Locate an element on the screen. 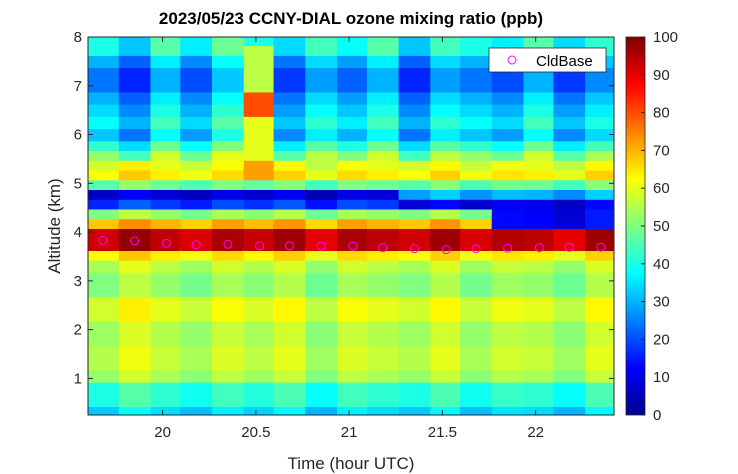  cloud-base-markers is located at coordinates (352, 245).